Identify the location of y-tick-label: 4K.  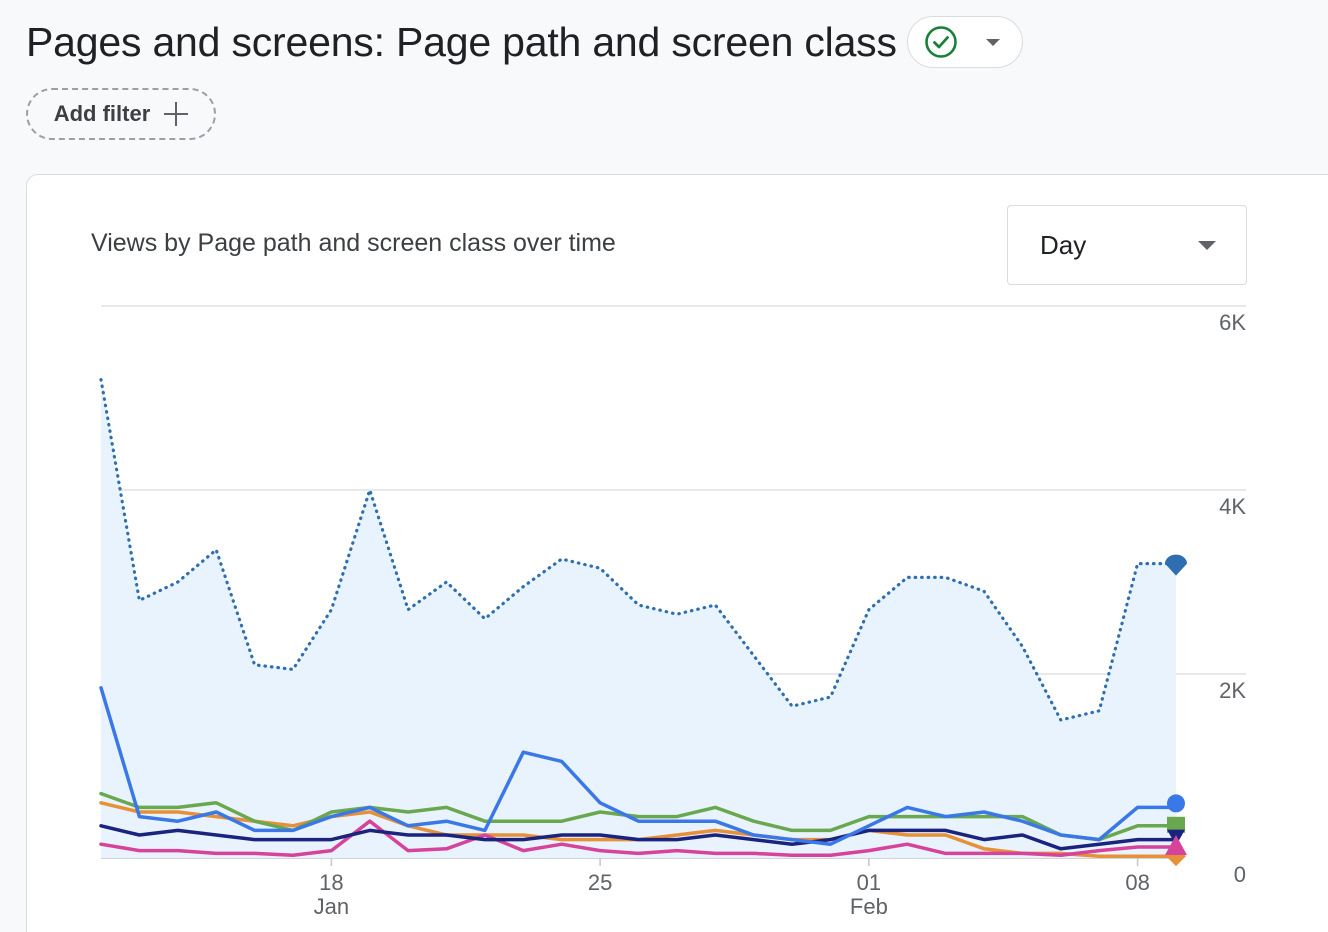
(1232, 506).